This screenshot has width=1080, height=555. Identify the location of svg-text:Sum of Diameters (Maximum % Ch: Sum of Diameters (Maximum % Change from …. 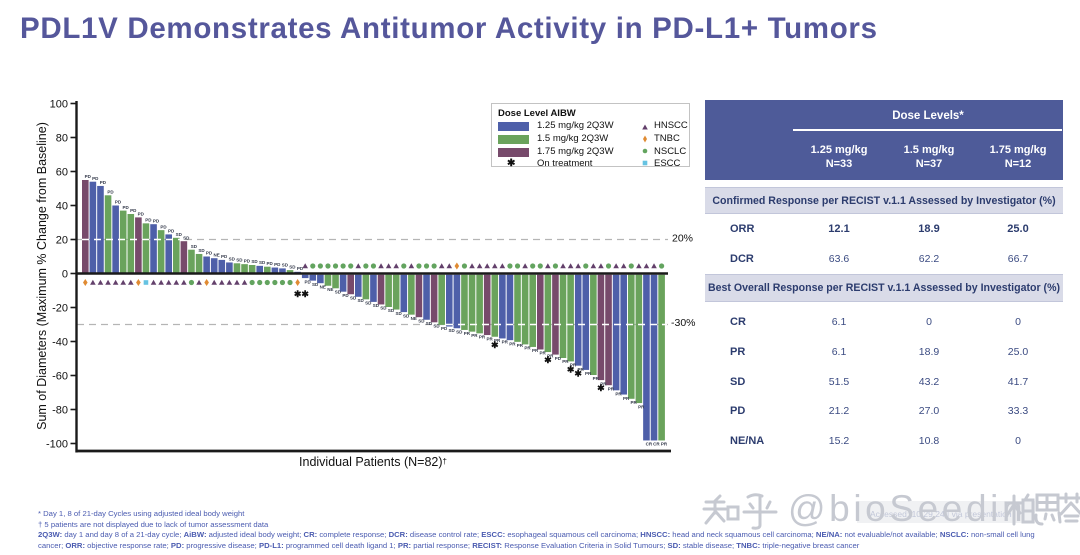
(42, 276).